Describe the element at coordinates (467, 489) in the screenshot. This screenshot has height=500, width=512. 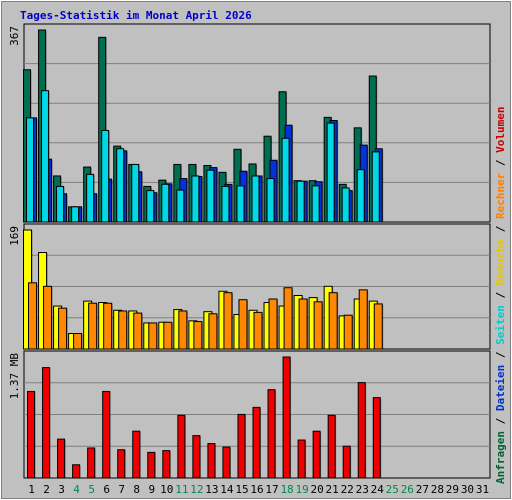
I see `x-tick-day-30: 30` at that location.